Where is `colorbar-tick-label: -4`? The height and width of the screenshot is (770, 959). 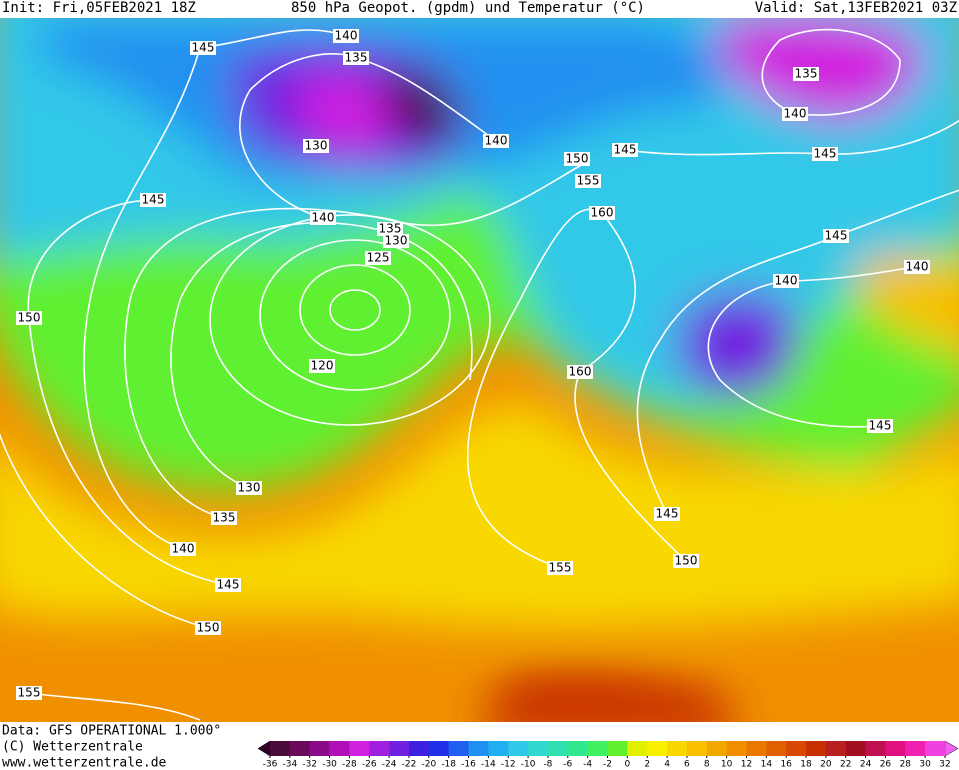
colorbar-tick-label: -4 is located at coordinates (587, 765).